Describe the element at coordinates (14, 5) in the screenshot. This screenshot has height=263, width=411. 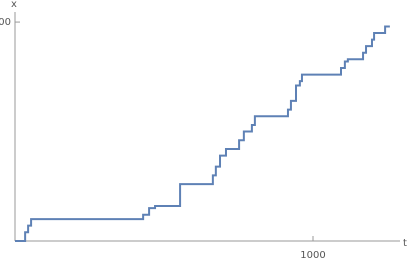
I see `y-axis-label: x` at that location.